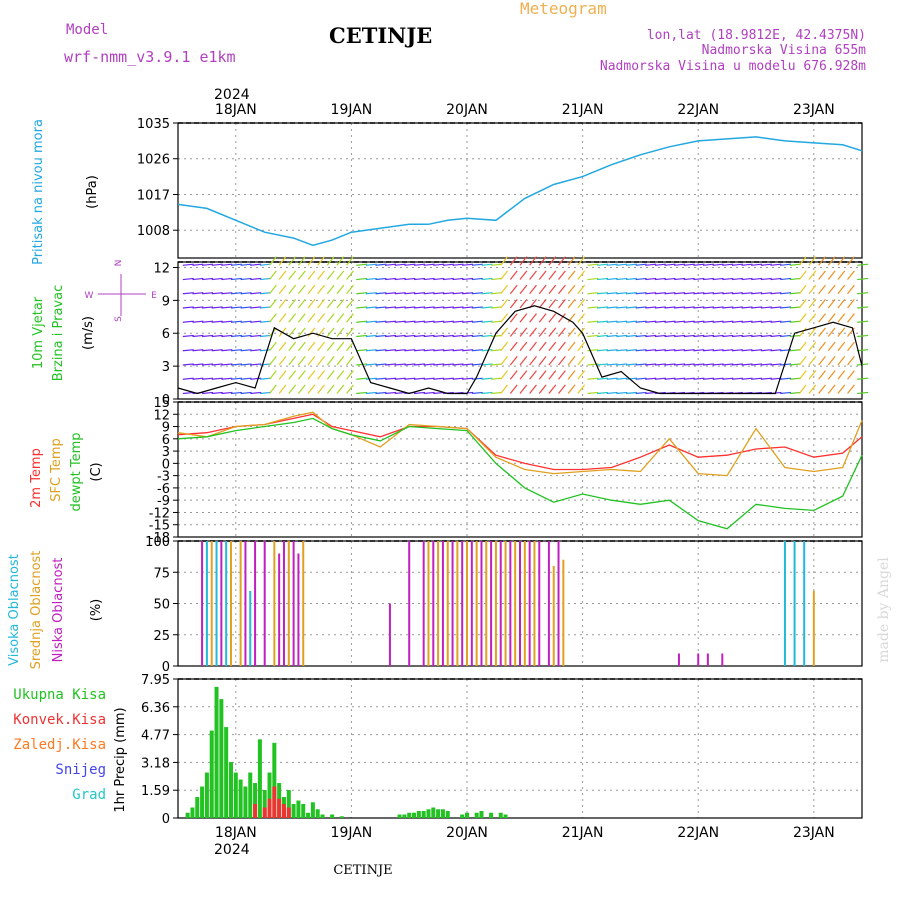 Image resolution: width=900 pixels, height=900 pixels. I want to click on cloud-ytick-3: 75, so click(161, 573).